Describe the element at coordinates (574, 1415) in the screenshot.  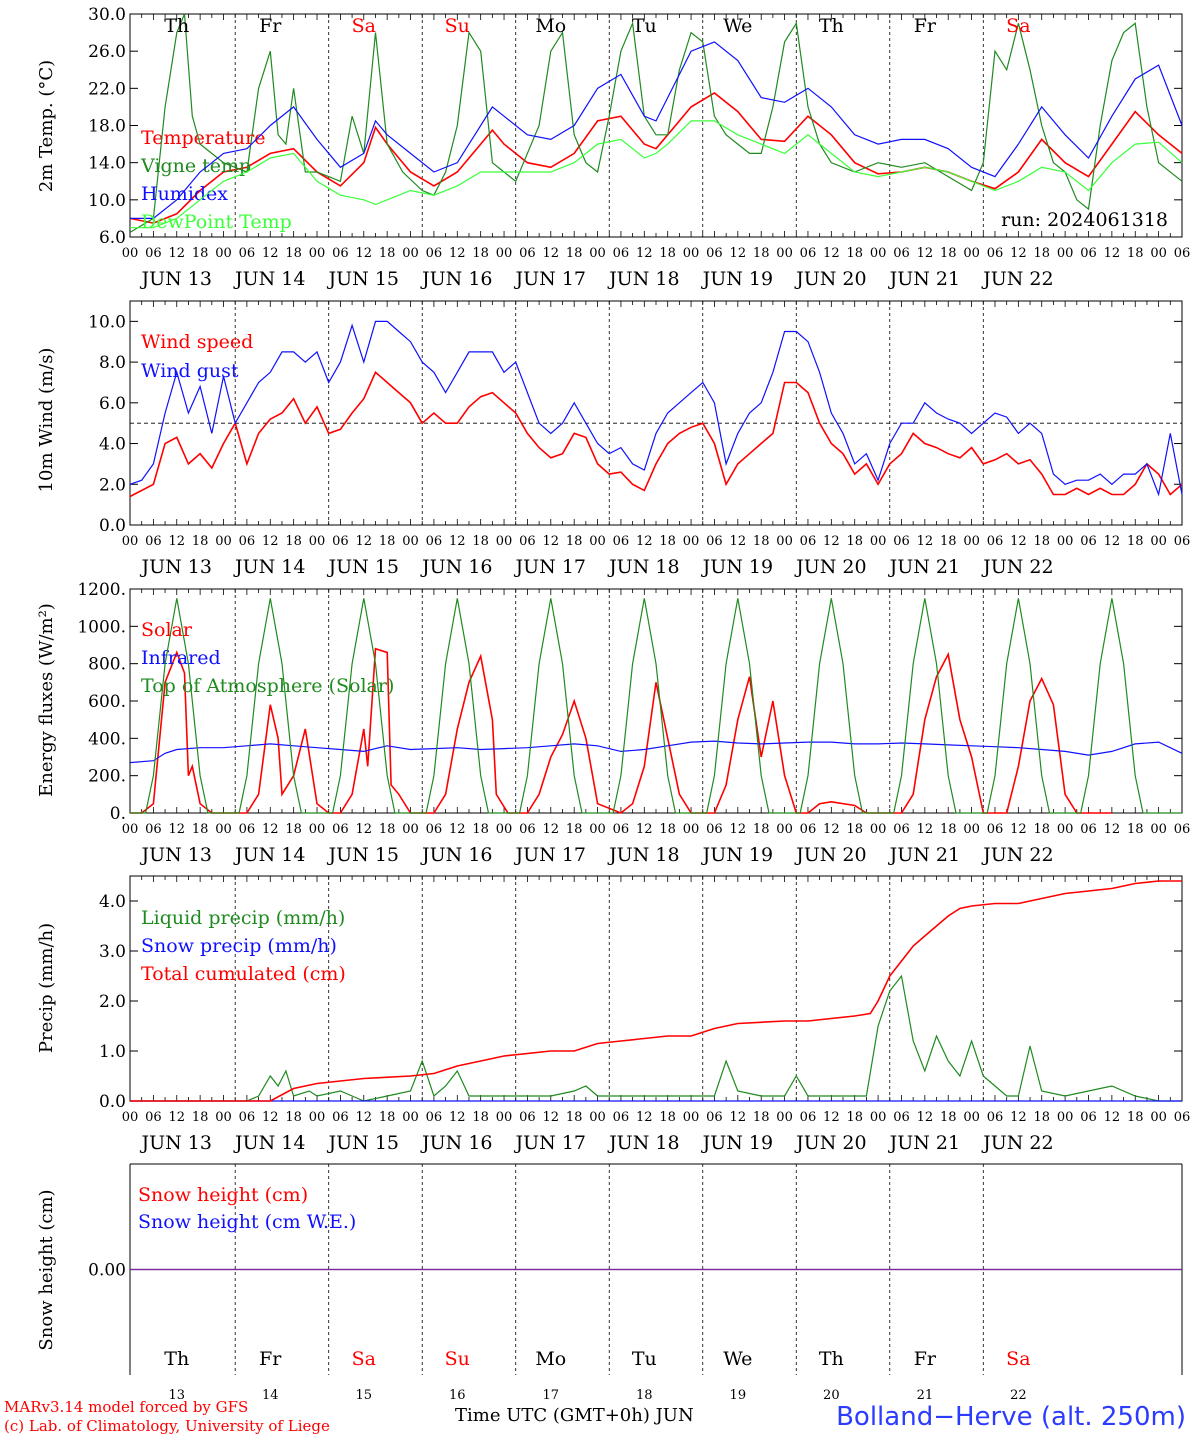
I see `time-axis-title: Time UTC (GMT+0h) JUN` at that location.